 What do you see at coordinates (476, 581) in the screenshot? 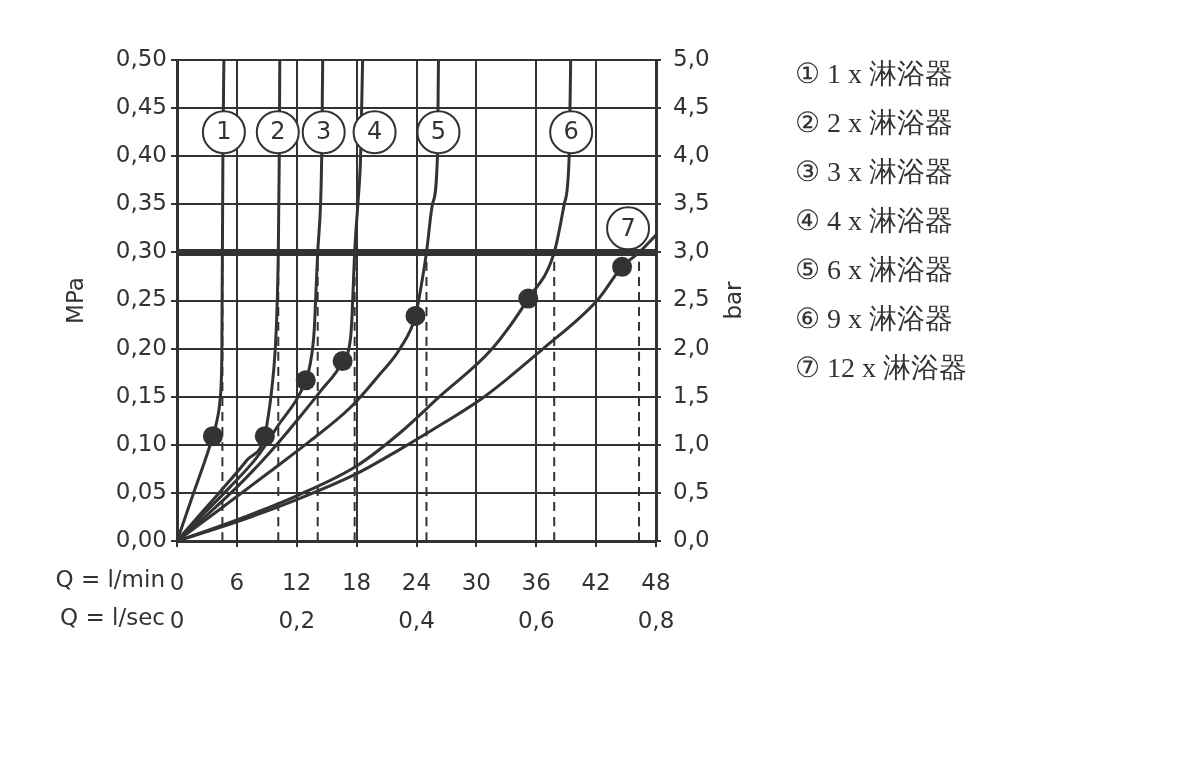
I see `x-tick-label: 30` at bounding box center [476, 581].